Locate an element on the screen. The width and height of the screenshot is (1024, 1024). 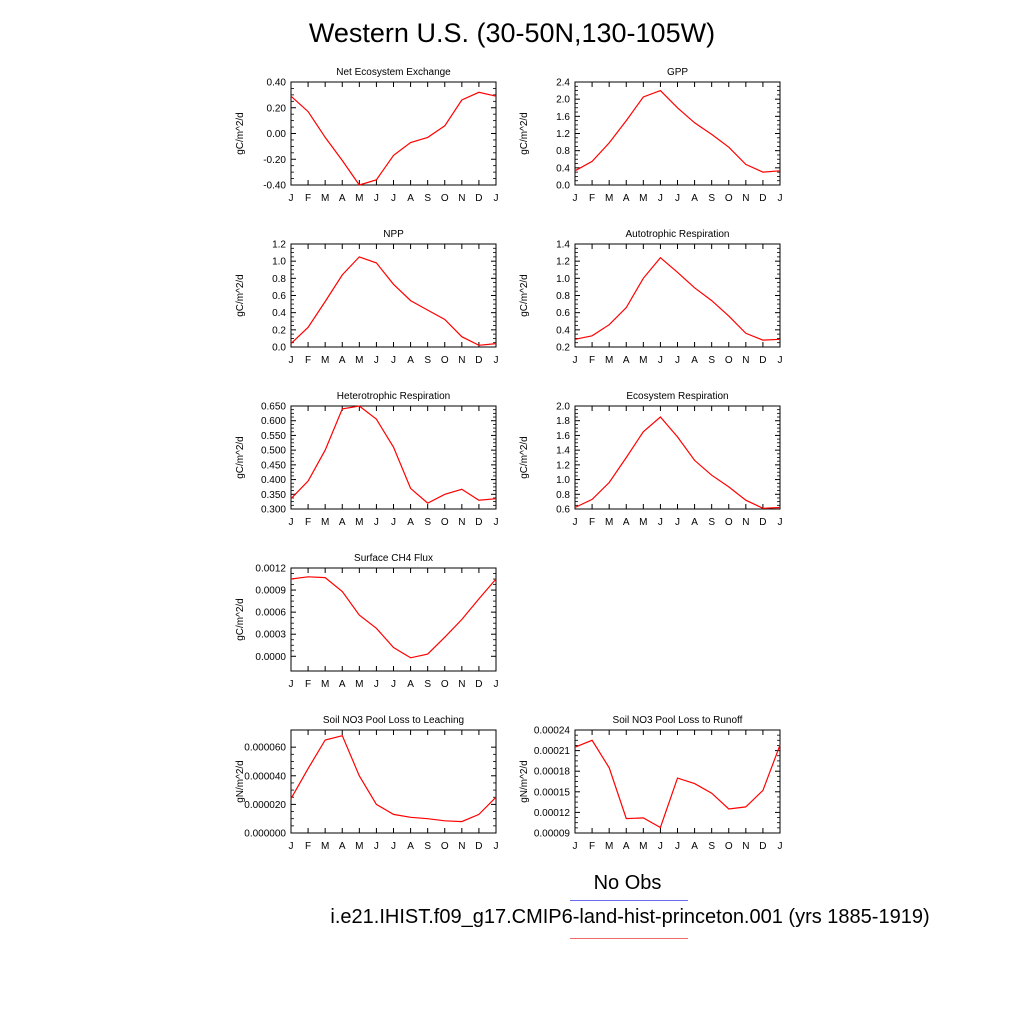
y-tick-label: 2.0 is located at coordinates (563, 407).